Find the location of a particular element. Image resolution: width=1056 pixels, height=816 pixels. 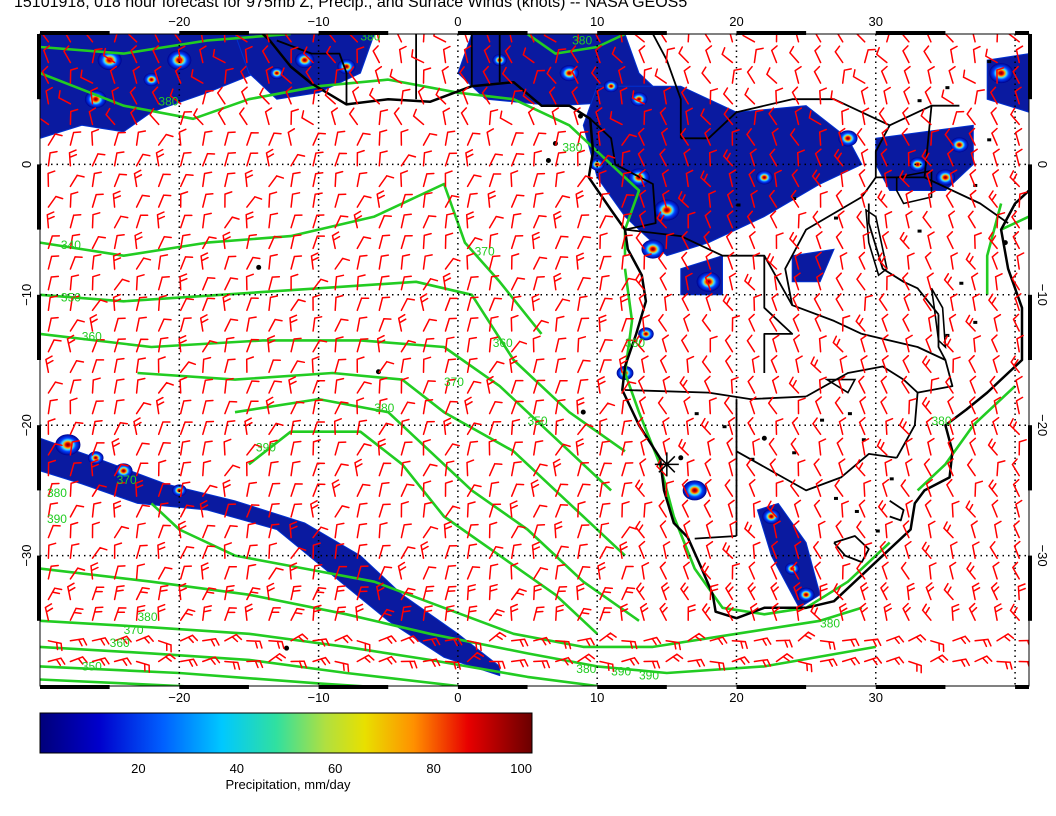

marker-asterisk is located at coordinates (666, 464).